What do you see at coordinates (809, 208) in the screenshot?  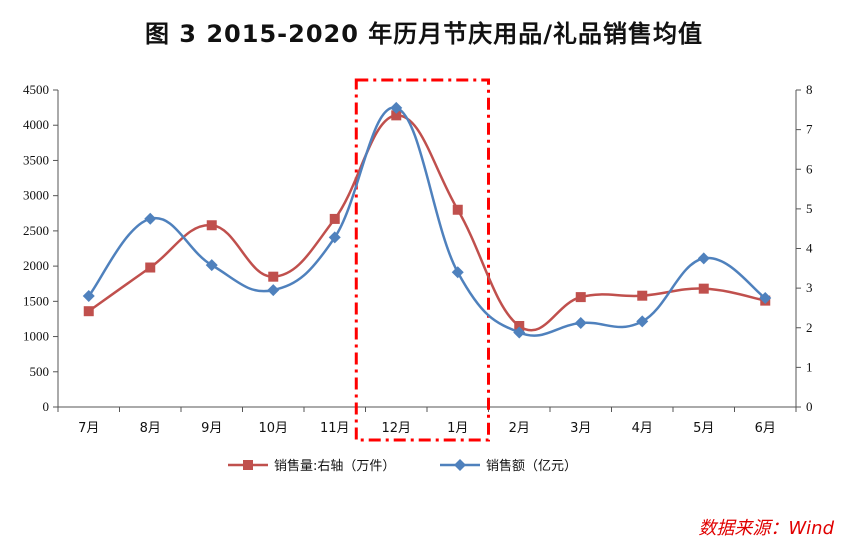 I see `right-tick-label: 5` at bounding box center [809, 208].